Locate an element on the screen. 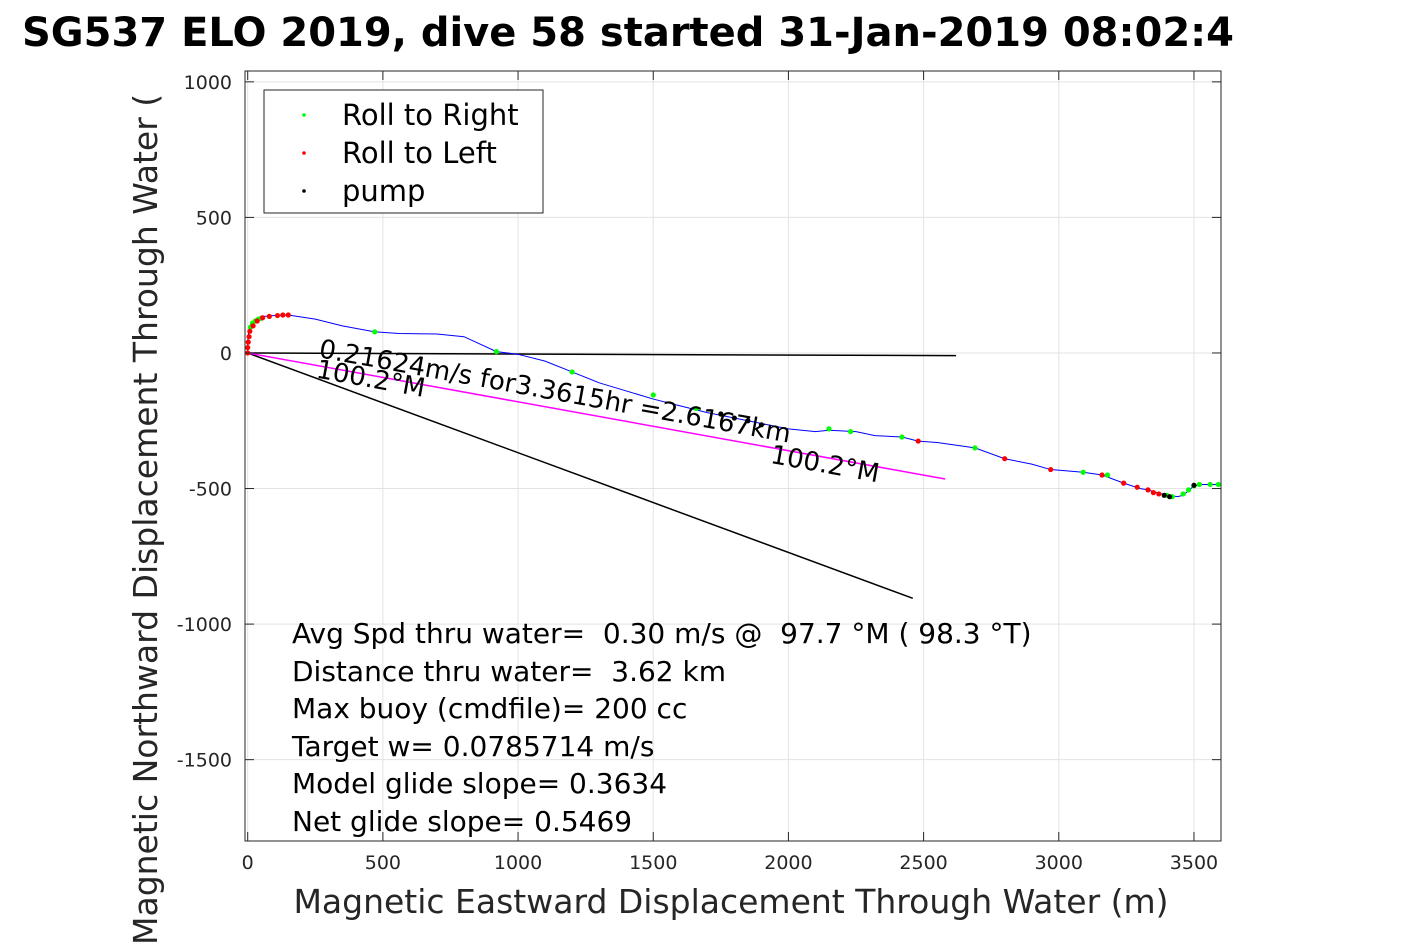 This screenshot has height=945, width=1417. legend-label-roll-right: Roll to Right is located at coordinates (430, 115).